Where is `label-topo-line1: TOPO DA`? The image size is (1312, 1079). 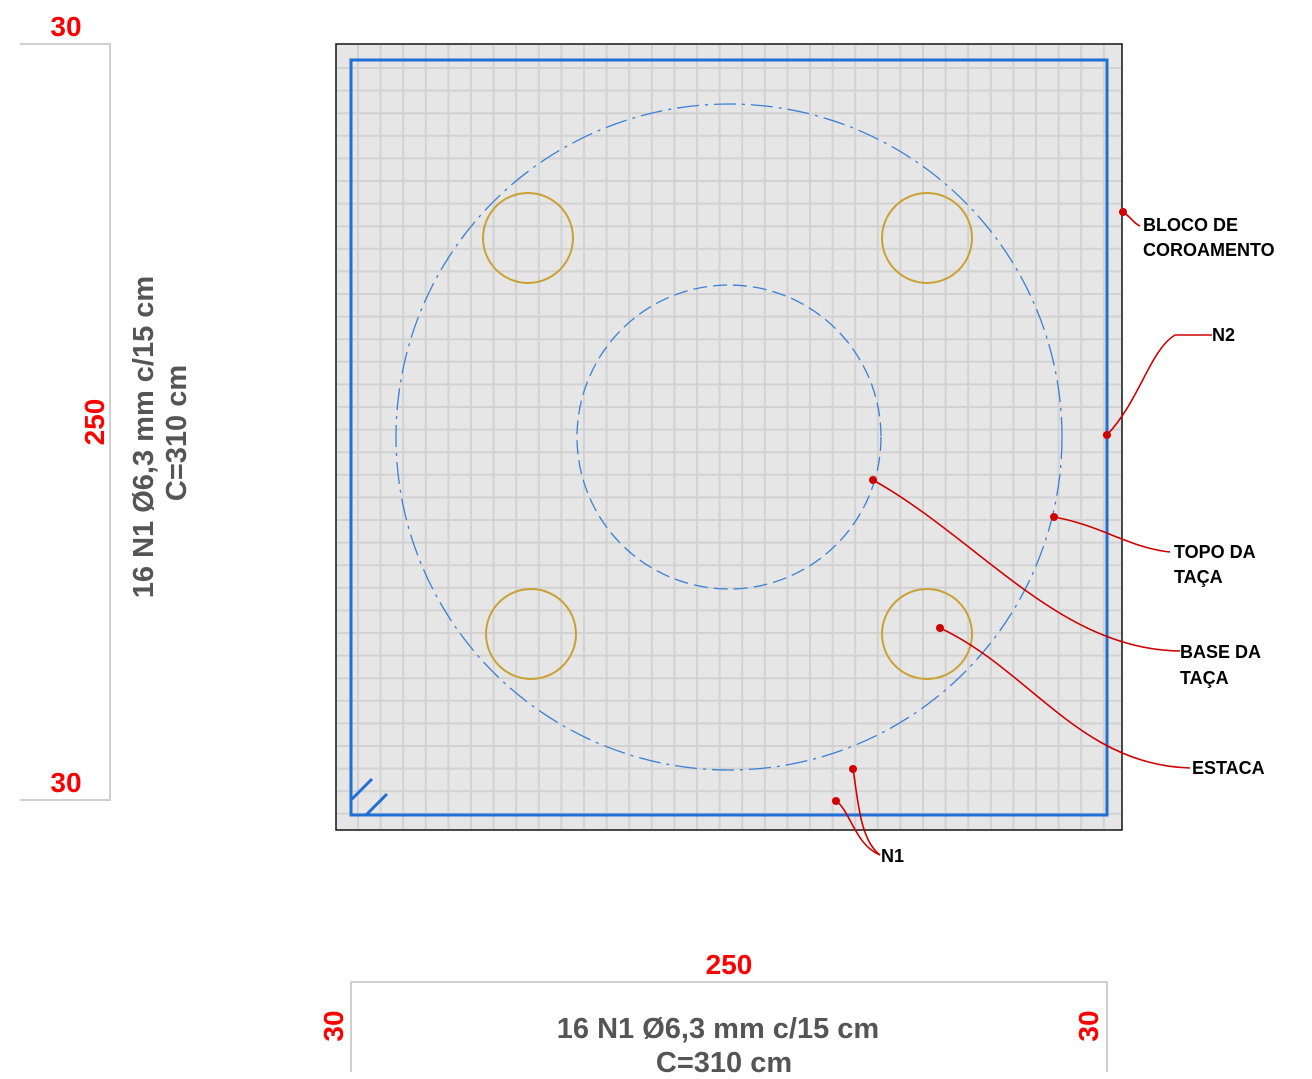
label-topo-line1: TOPO DA is located at coordinates (1215, 552).